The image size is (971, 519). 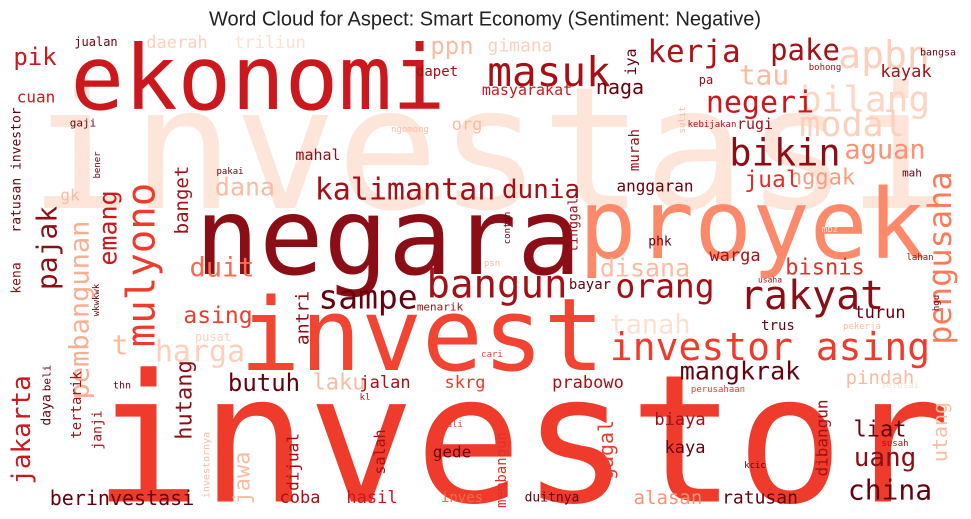 I want to click on word: jalan, so click(x=384, y=383).